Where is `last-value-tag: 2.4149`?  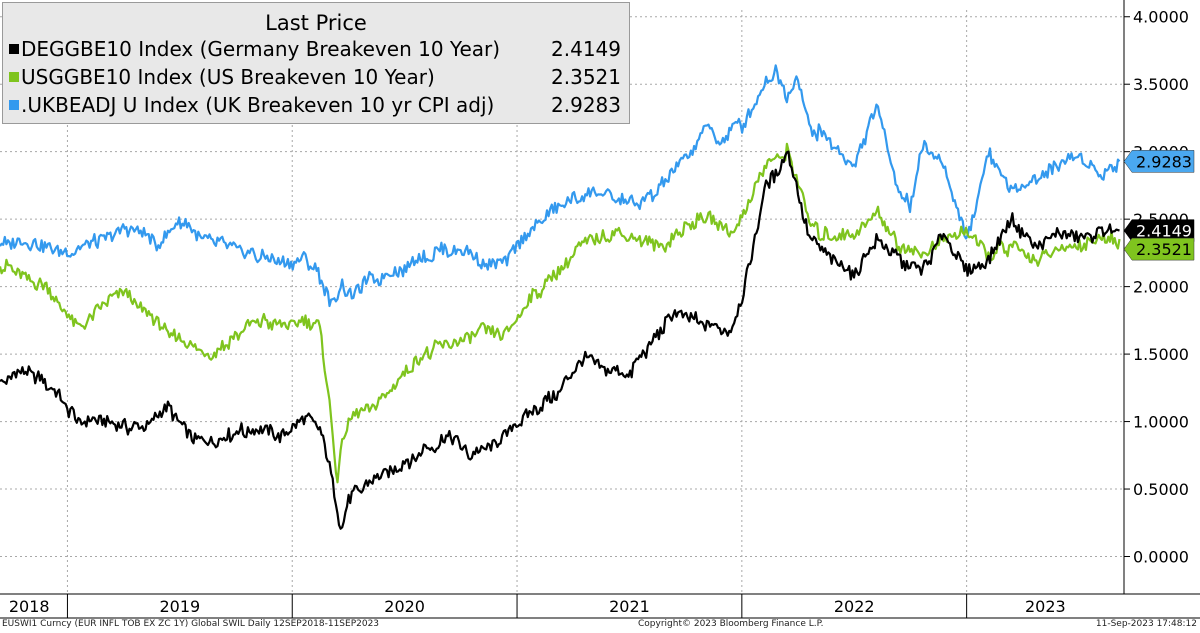
last-value-tag: 2.4149 is located at coordinates (1159, 230).